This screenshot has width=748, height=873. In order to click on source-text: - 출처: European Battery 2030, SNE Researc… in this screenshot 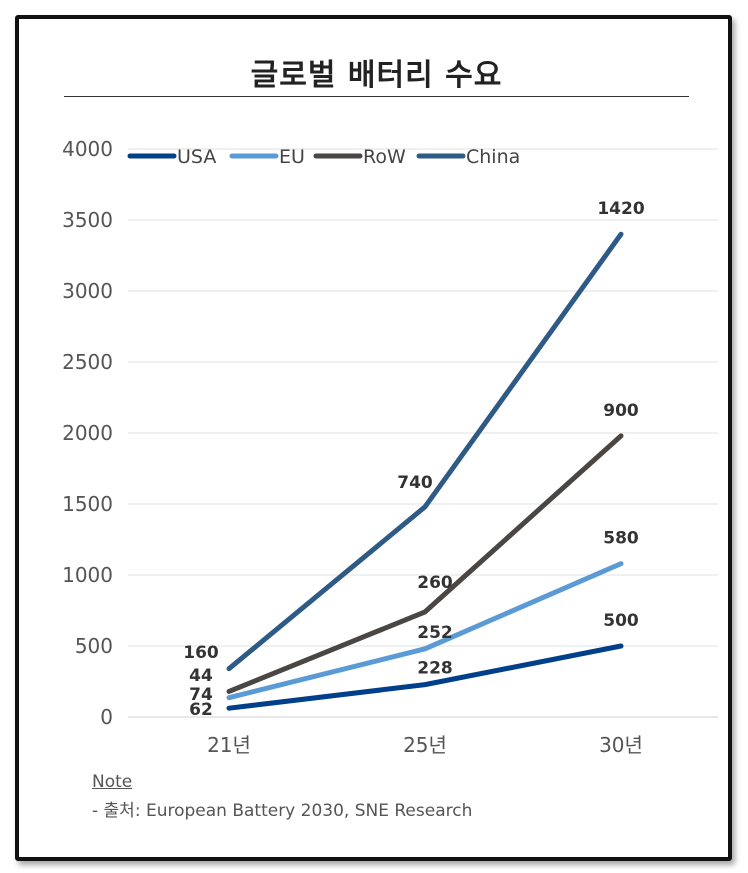, I will do `click(282, 811)`.